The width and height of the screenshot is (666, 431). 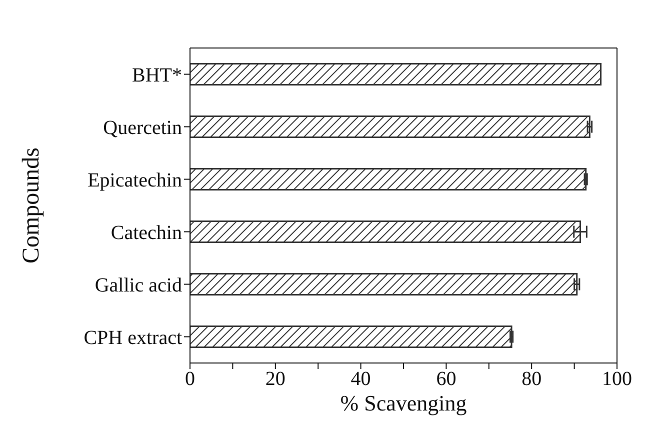 I want to click on x-tick-label: 60, so click(x=446, y=379).